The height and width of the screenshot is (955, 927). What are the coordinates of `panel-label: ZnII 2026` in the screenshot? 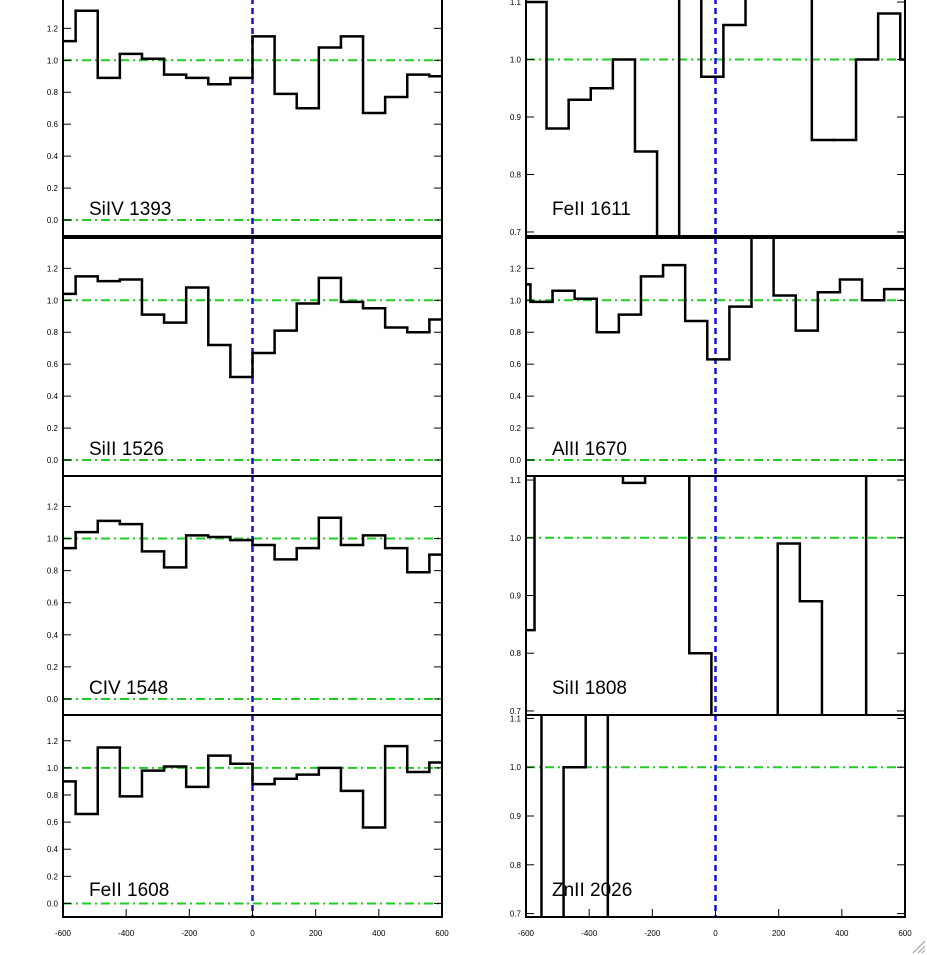 It's located at (592, 890).